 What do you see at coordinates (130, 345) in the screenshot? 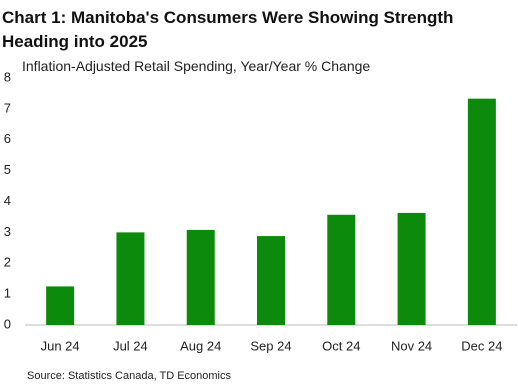
I see `x-tick-label: Jul 24` at bounding box center [130, 345].